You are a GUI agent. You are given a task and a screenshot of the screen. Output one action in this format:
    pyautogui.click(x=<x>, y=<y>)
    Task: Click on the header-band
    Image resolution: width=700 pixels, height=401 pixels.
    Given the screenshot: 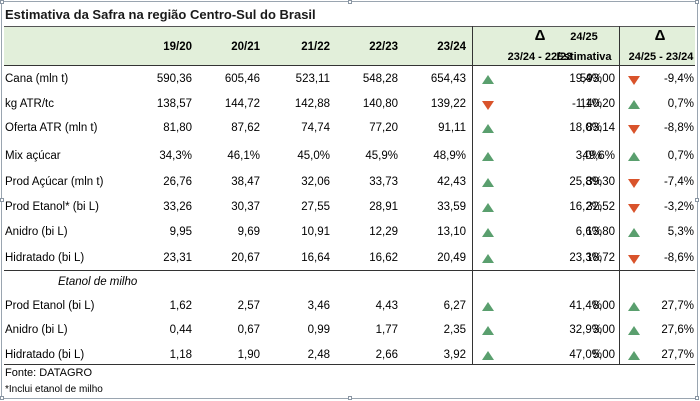 What is the action you would take?
    pyautogui.click(x=349, y=46)
    